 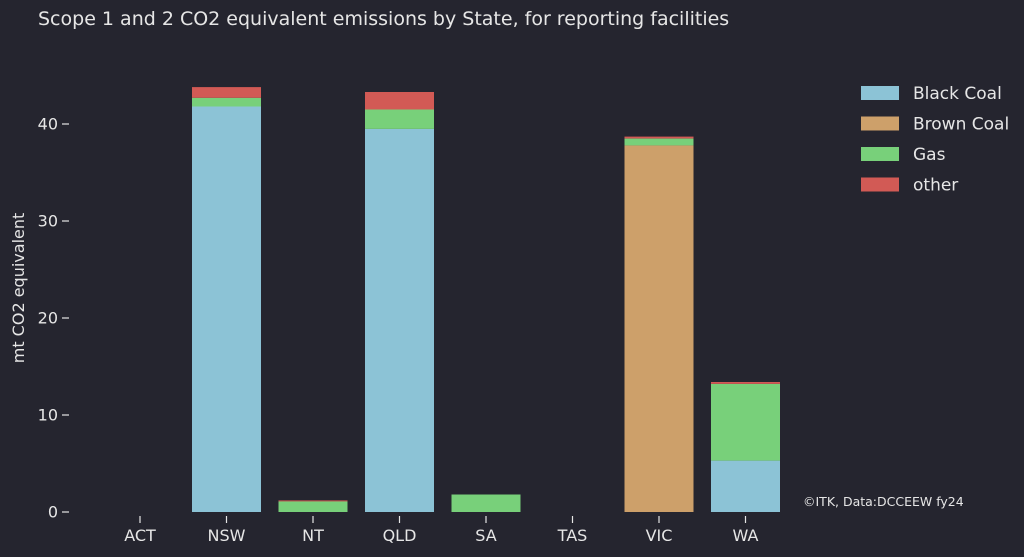 I want to click on bar-nsw-other, so click(x=226, y=92).